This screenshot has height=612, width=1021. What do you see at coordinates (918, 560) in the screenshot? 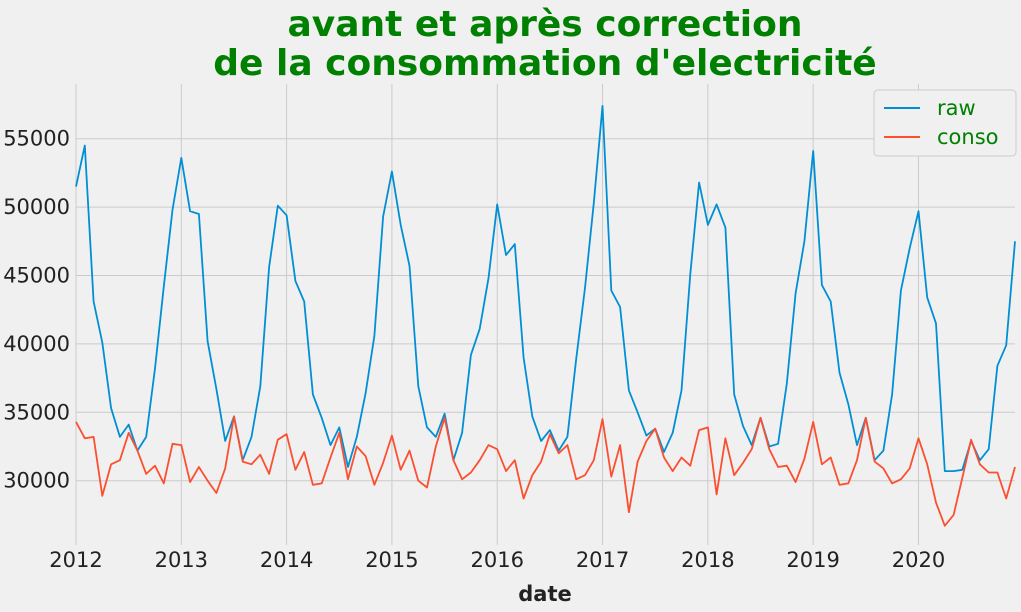
I see `x-tick-label: 2020` at bounding box center [918, 560].